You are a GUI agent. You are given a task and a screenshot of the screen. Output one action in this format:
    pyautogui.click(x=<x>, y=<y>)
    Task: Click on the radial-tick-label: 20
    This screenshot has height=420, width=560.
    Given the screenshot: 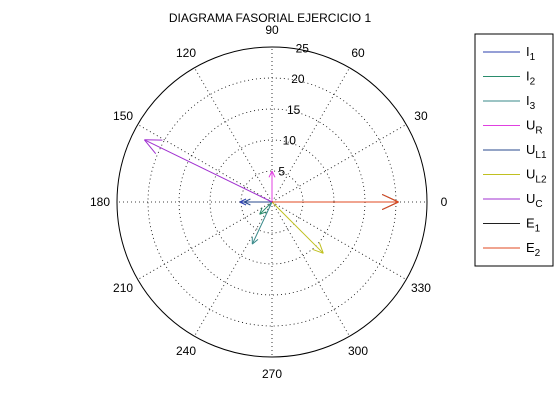 What is the action you would take?
    pyautogui.click(x=298, y=79)
    